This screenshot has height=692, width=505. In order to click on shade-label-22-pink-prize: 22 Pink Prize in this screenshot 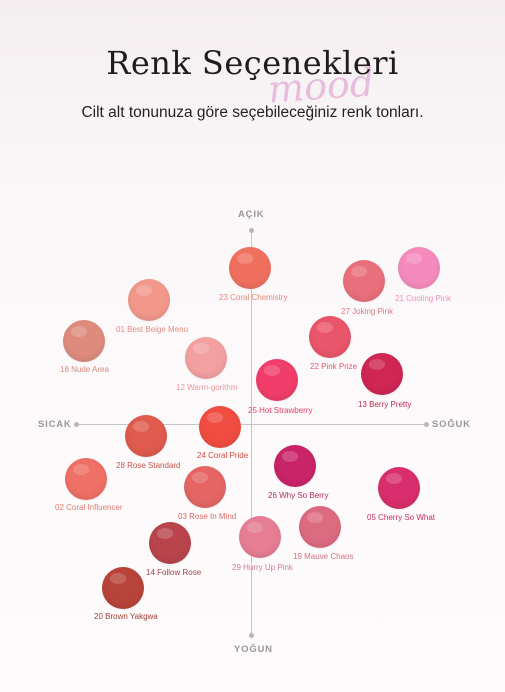, I will do `click(334, 366)`.